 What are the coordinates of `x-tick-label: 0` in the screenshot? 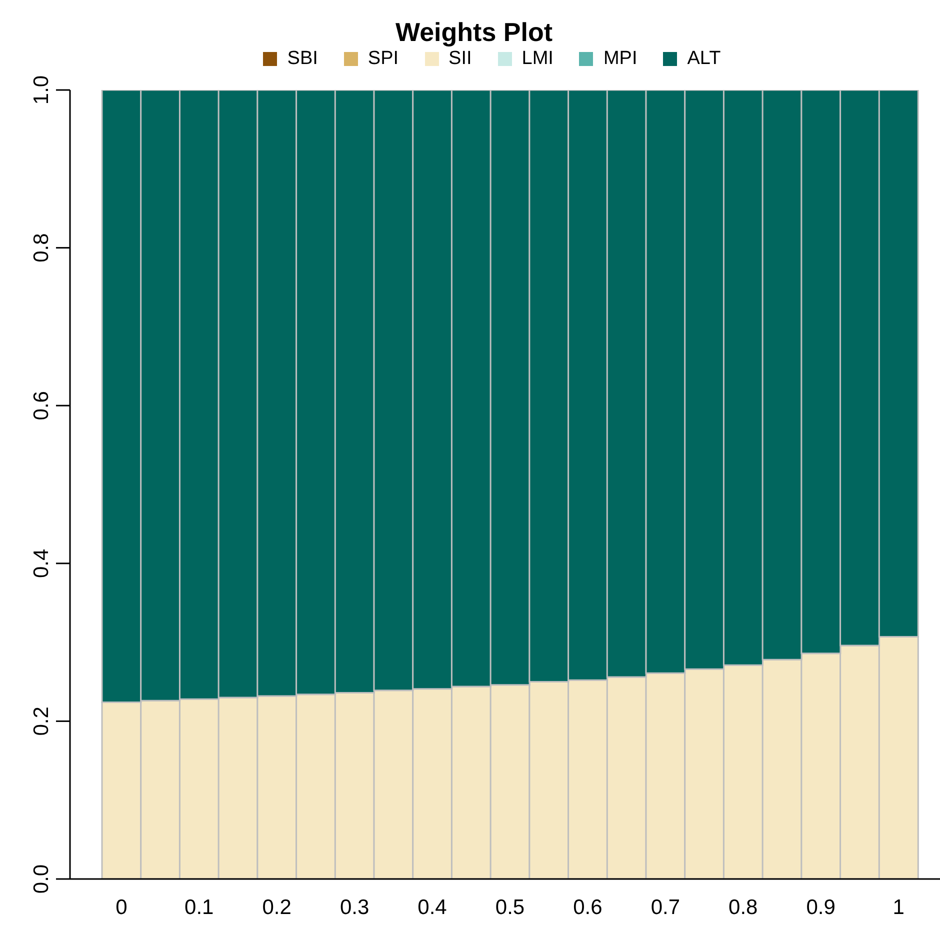 It's located at (122, 907).